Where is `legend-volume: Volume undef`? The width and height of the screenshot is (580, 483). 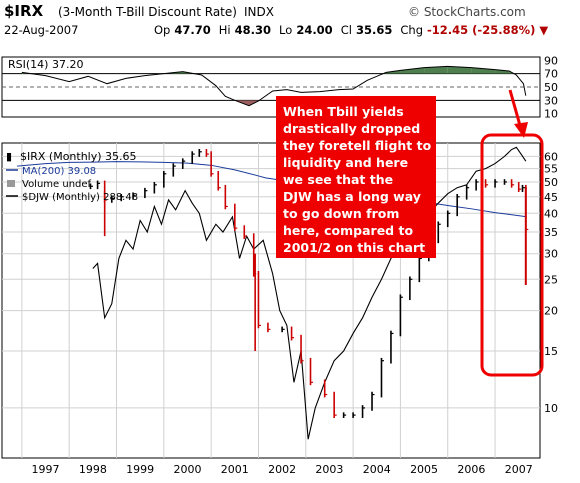 legend-volume: Volume undef is located at coordinates (57, 184).